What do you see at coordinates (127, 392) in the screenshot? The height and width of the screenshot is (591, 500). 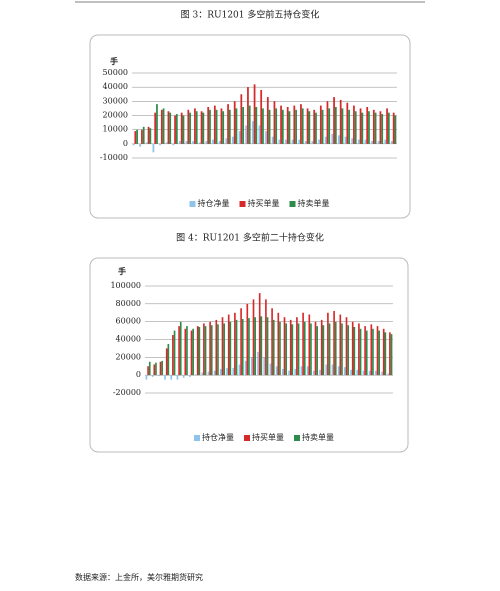 I see `y-tick-label: -20000` at bounding box center [127, 392].